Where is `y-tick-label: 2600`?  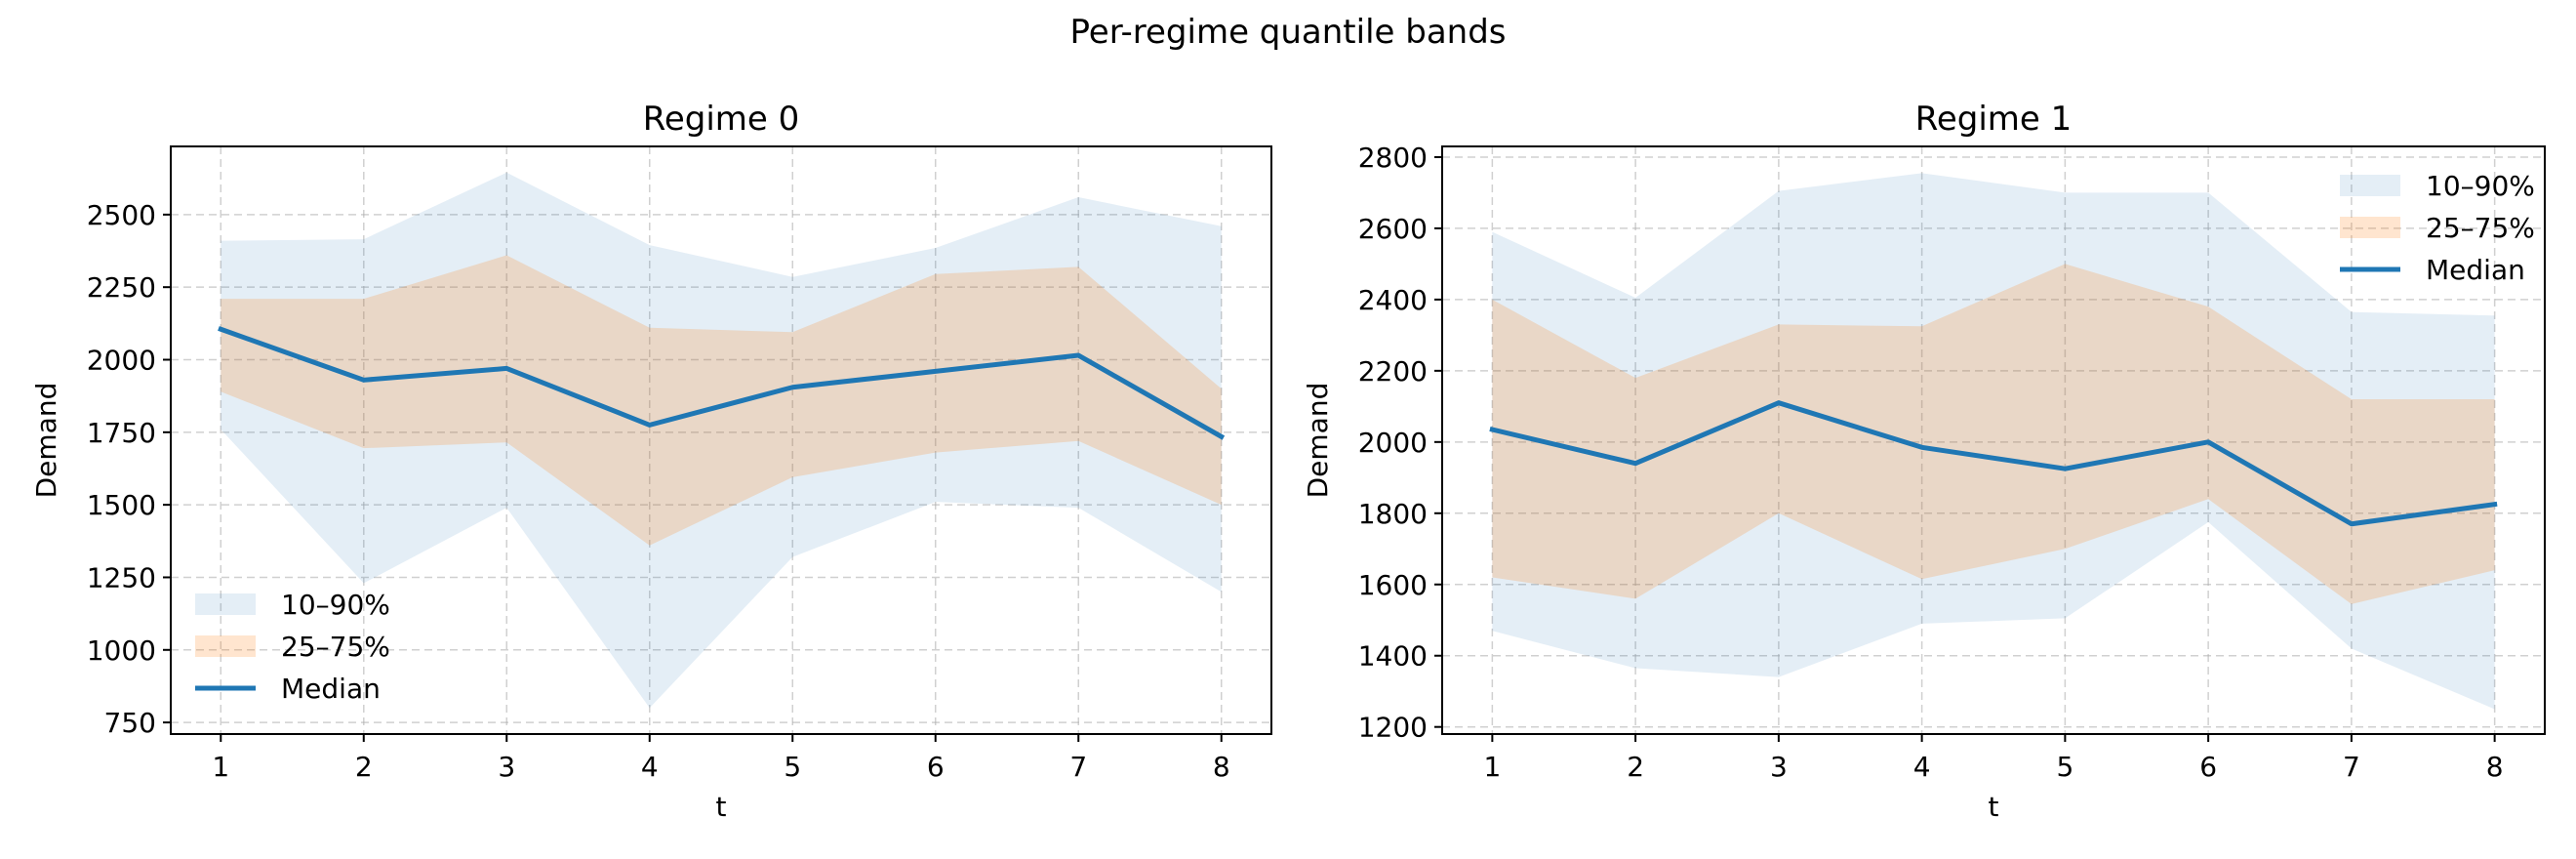 y-tick-label: 2600 is located at coordinates (1393, 229).